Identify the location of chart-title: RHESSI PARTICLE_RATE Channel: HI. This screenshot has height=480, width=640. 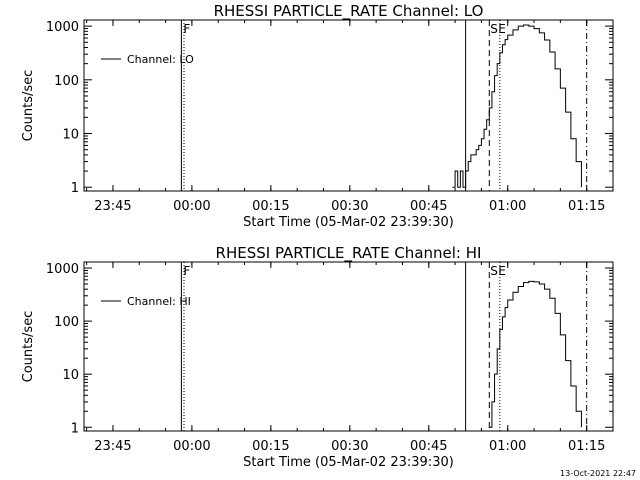
(349, 253).